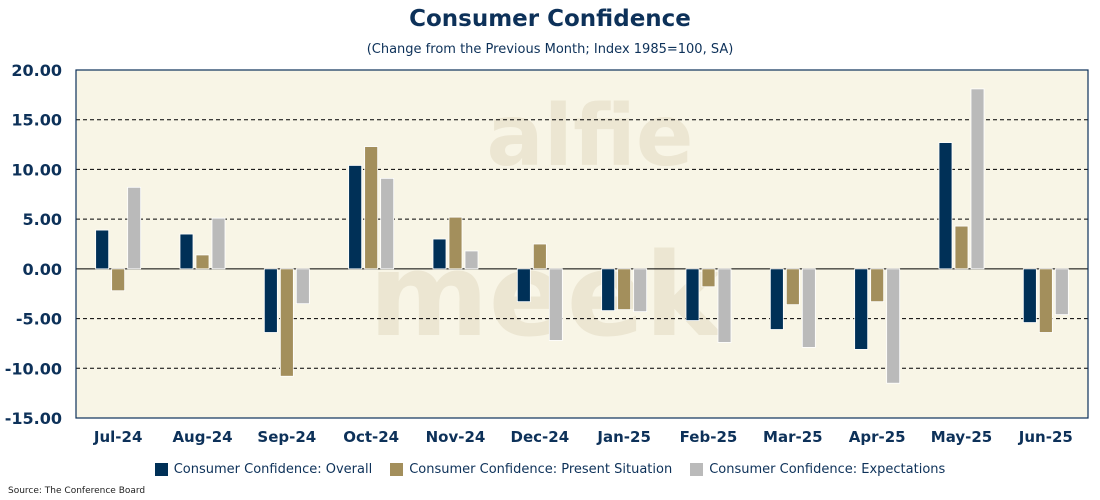 The width and height of the screenshot is (1100, 500). I want to click on x-tick-label: Aug-24, so click(202, 437).